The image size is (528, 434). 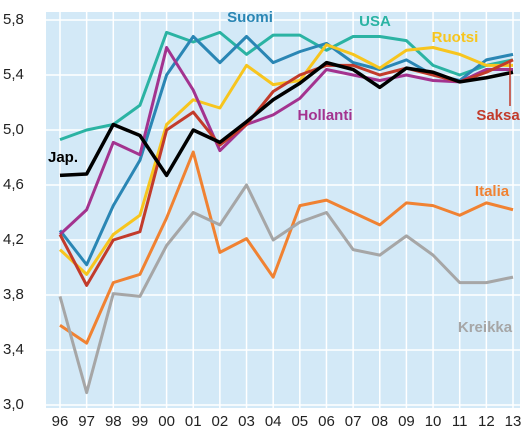 I want to click on series-label: Saksa, so click(x=498, y=115).